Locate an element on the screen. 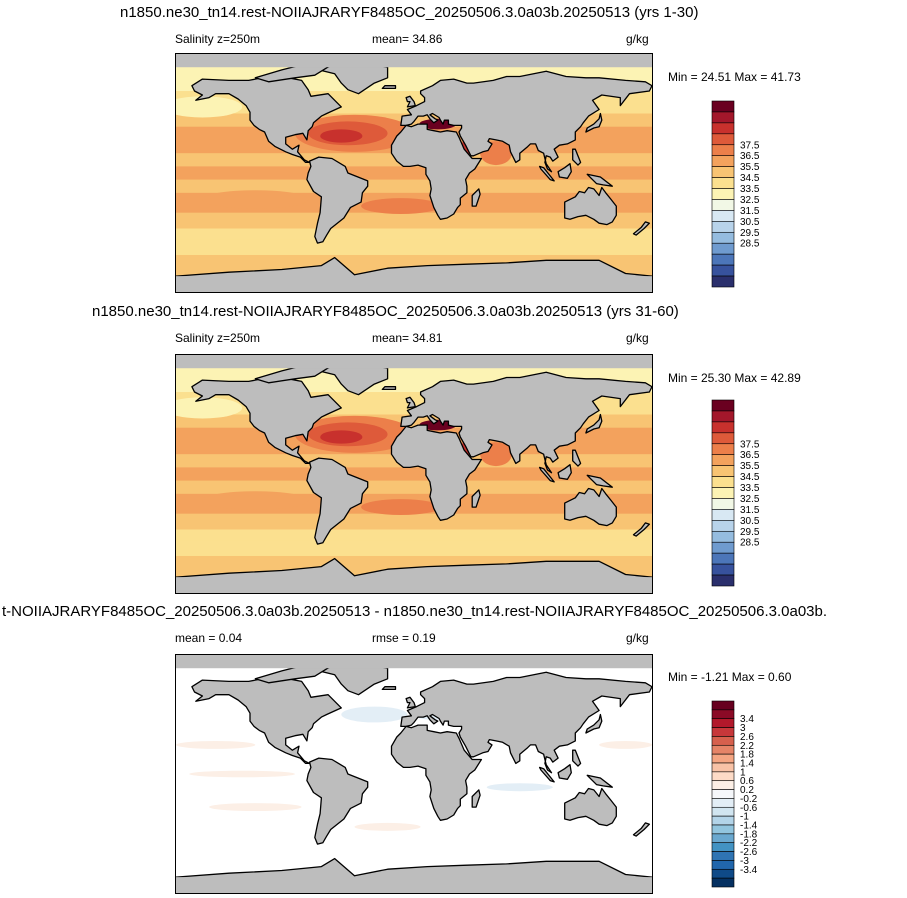 The height and width of the screenshot is (898, 907). land-africa is located at coordinates (436, 772).